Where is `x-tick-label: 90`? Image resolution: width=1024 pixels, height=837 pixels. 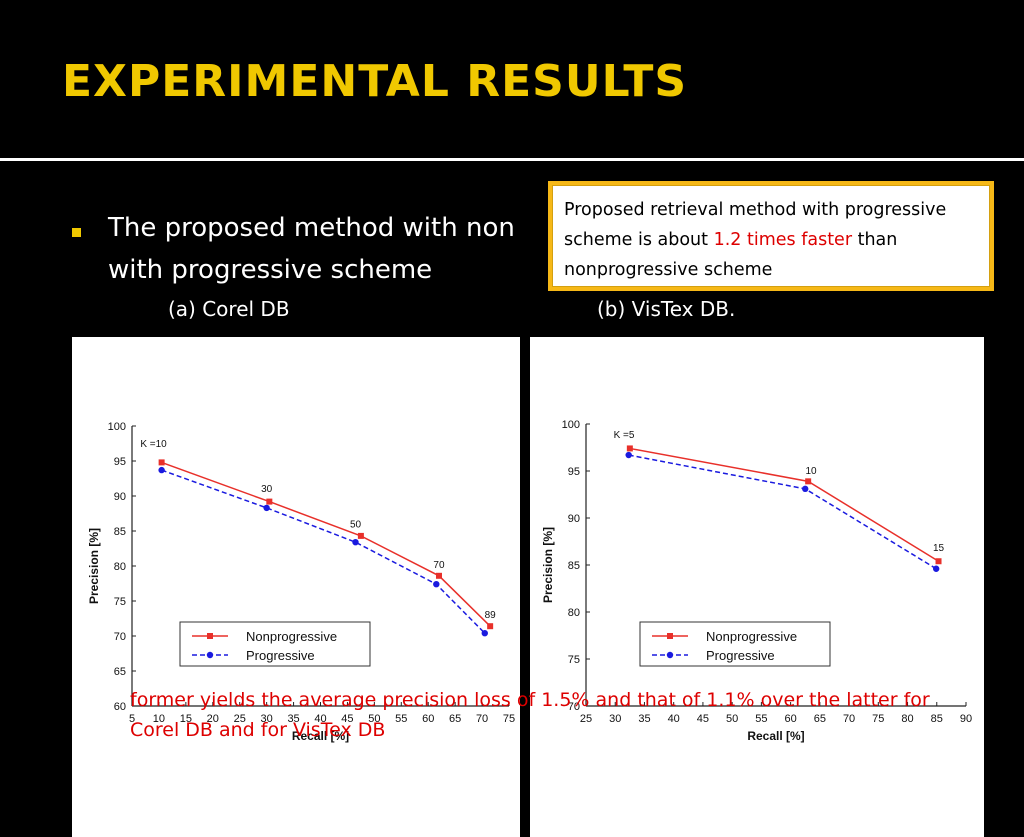
x-tick-label: 90 is located at coordinates (966, 719).